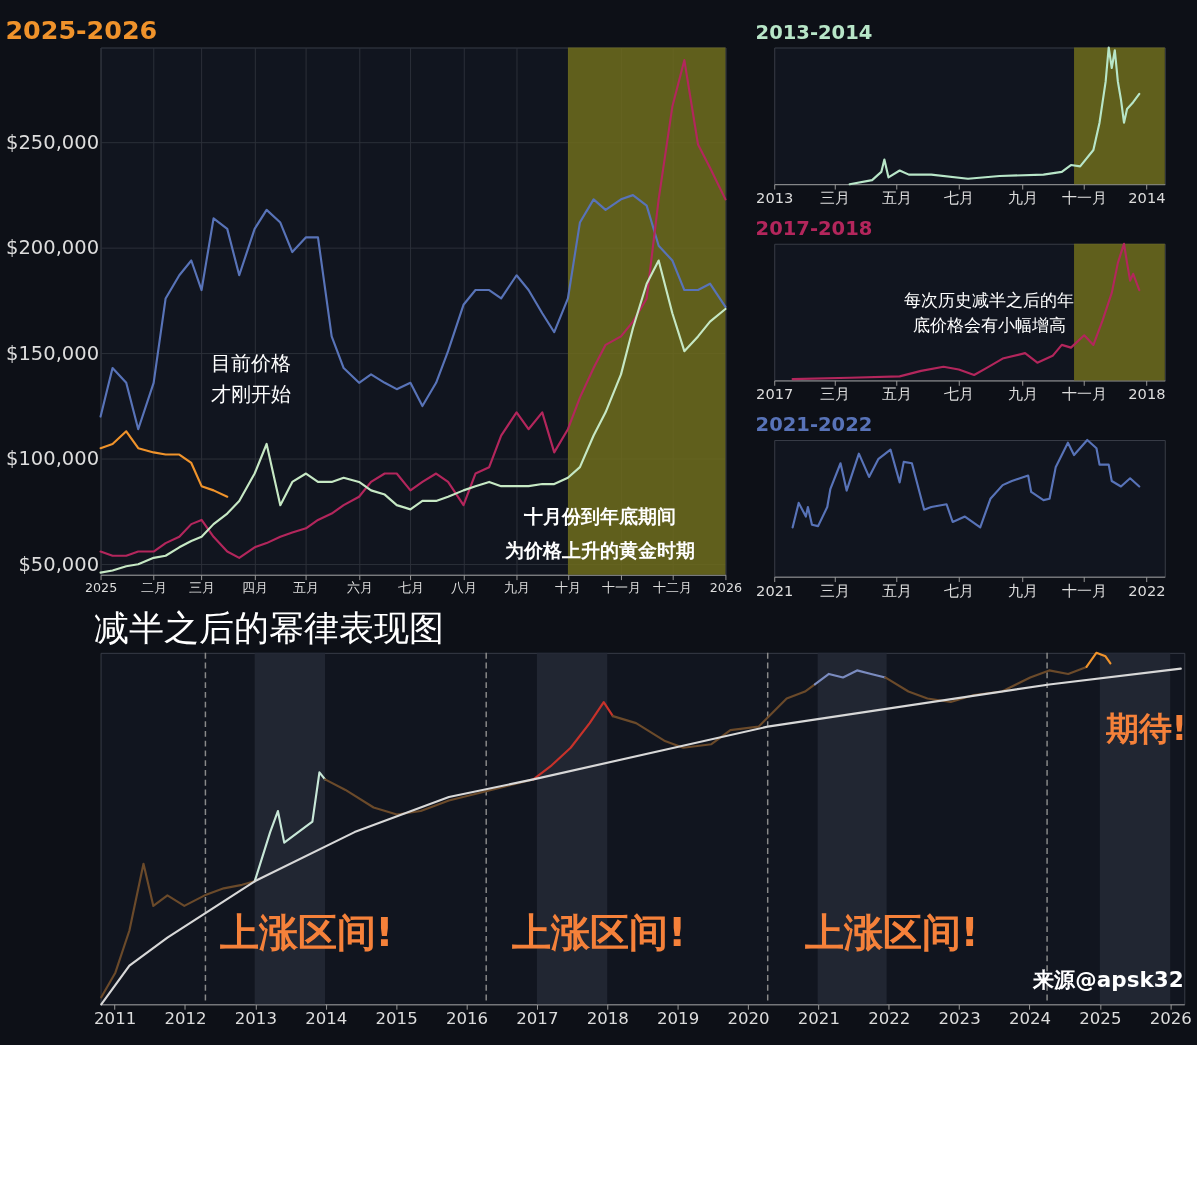 The image size is (1197, 1200). What do you see at coordinates (959, 1019) in the screenshot?
I see `x-tick-label: 2023` at bounding box center [959, 1019].